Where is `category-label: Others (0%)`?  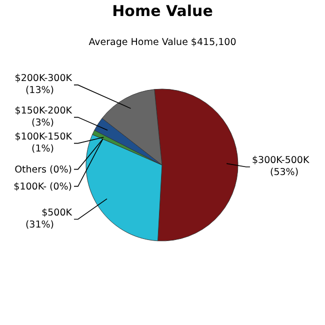 category-label: Others (0%) is located at coordinates (43, 170).